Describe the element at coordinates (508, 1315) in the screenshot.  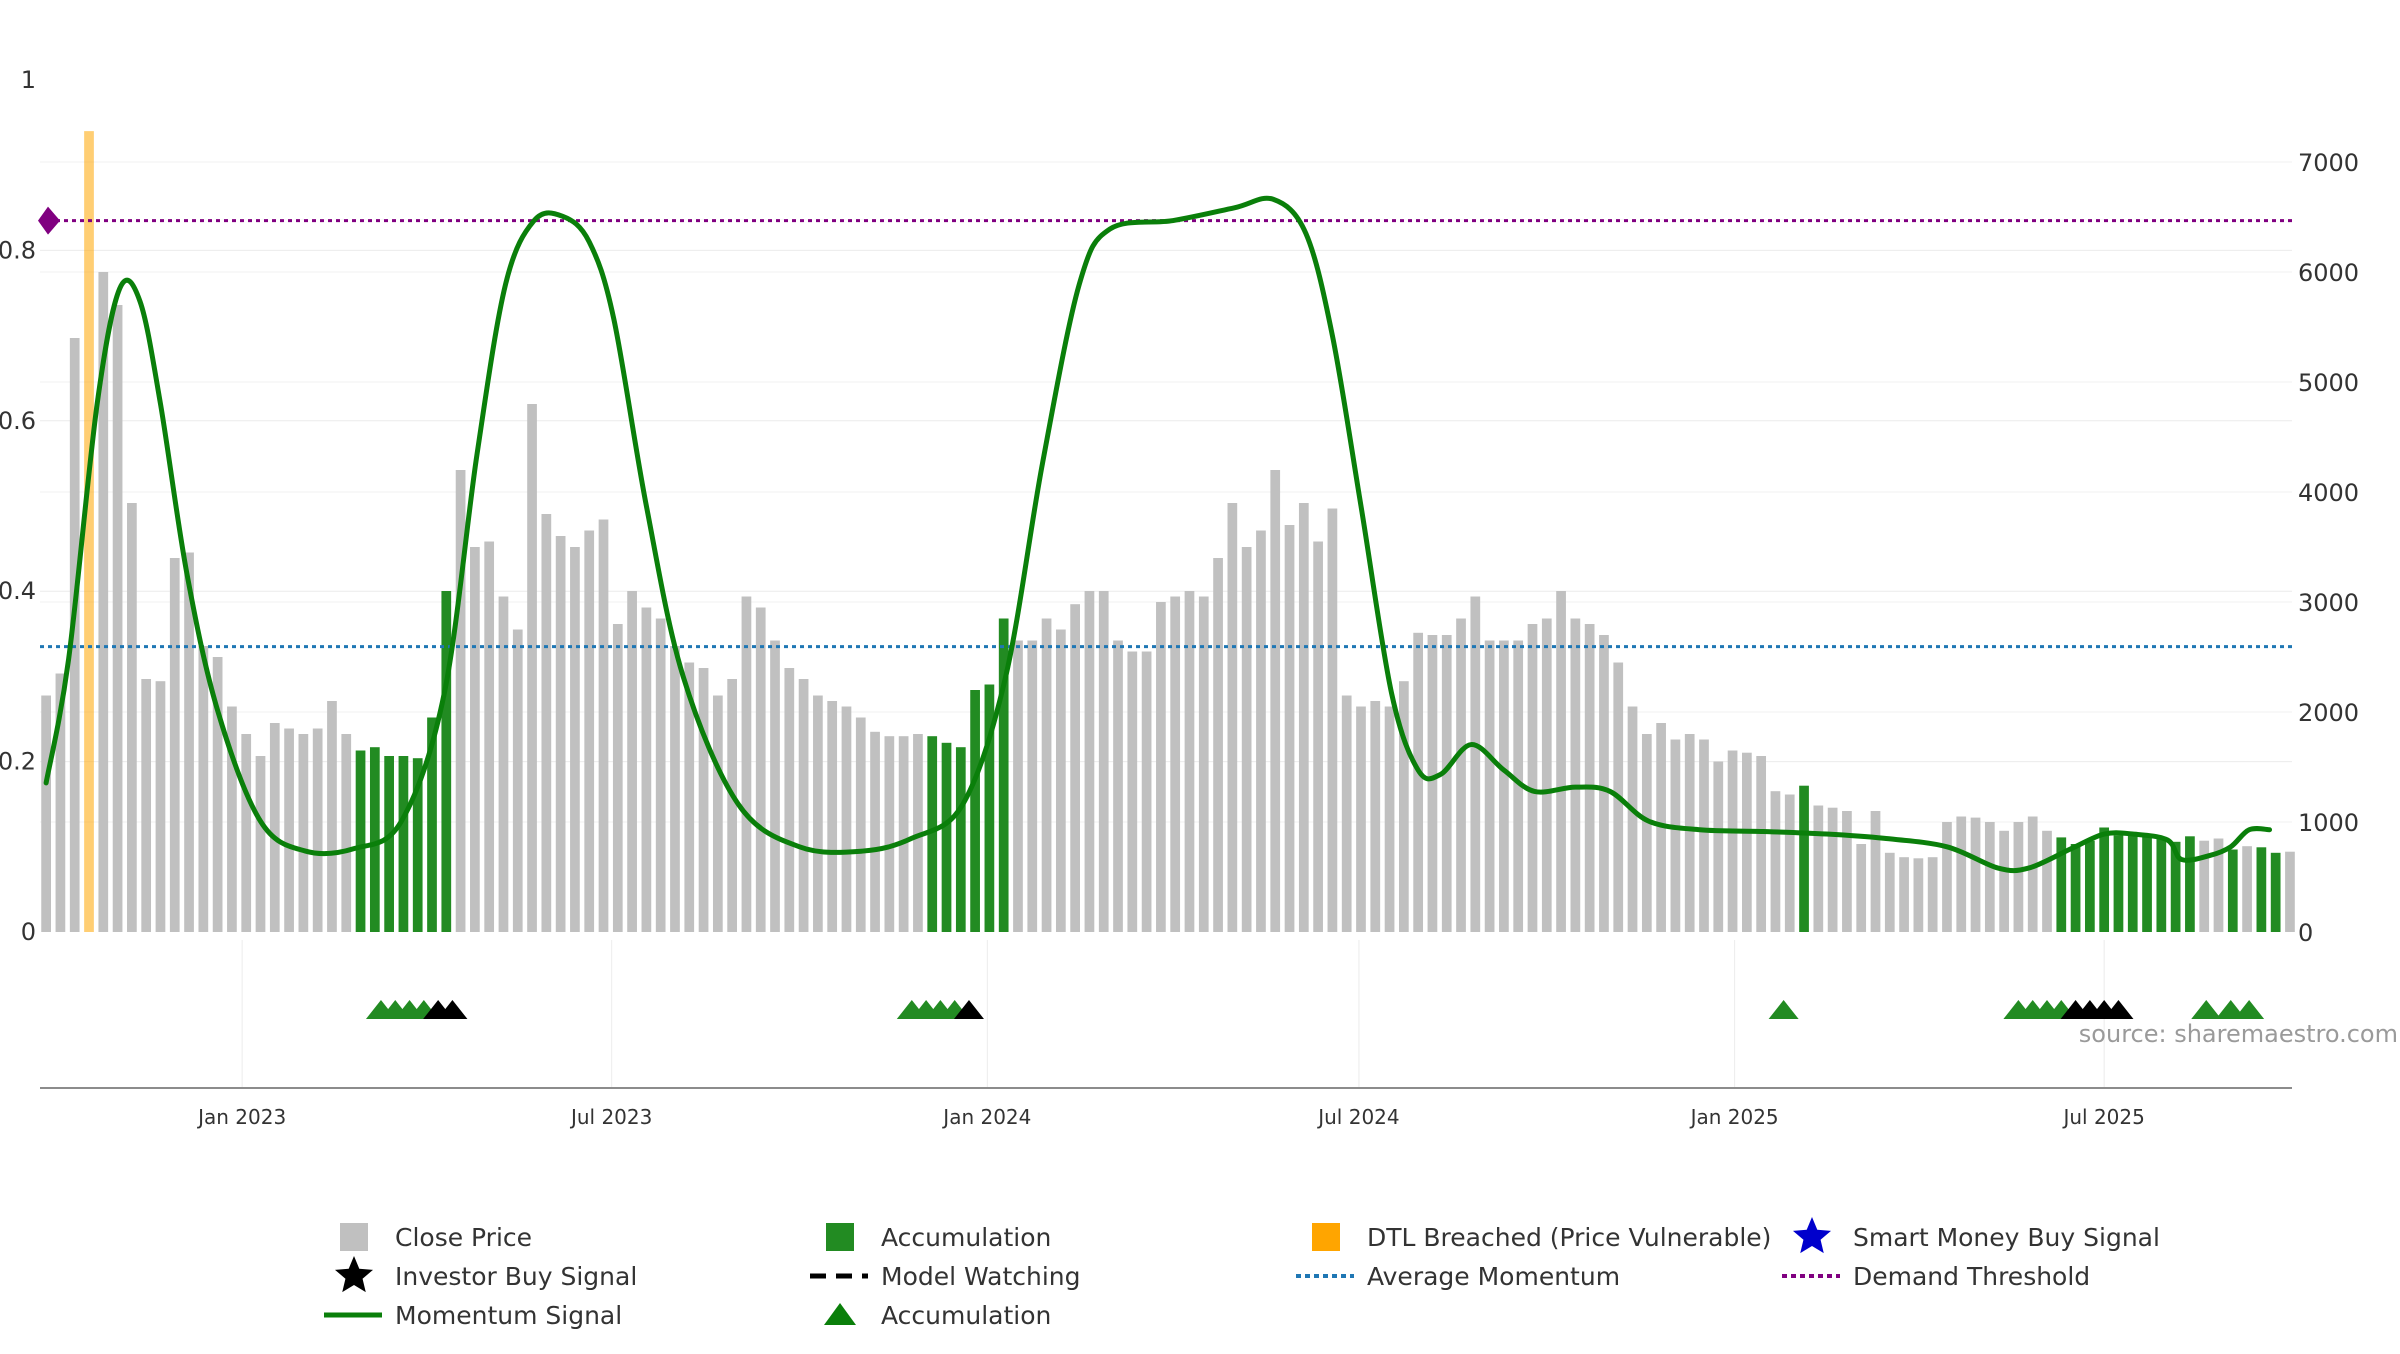
I see `legend-momentum-signal-label: Momentum Signal` at that location.